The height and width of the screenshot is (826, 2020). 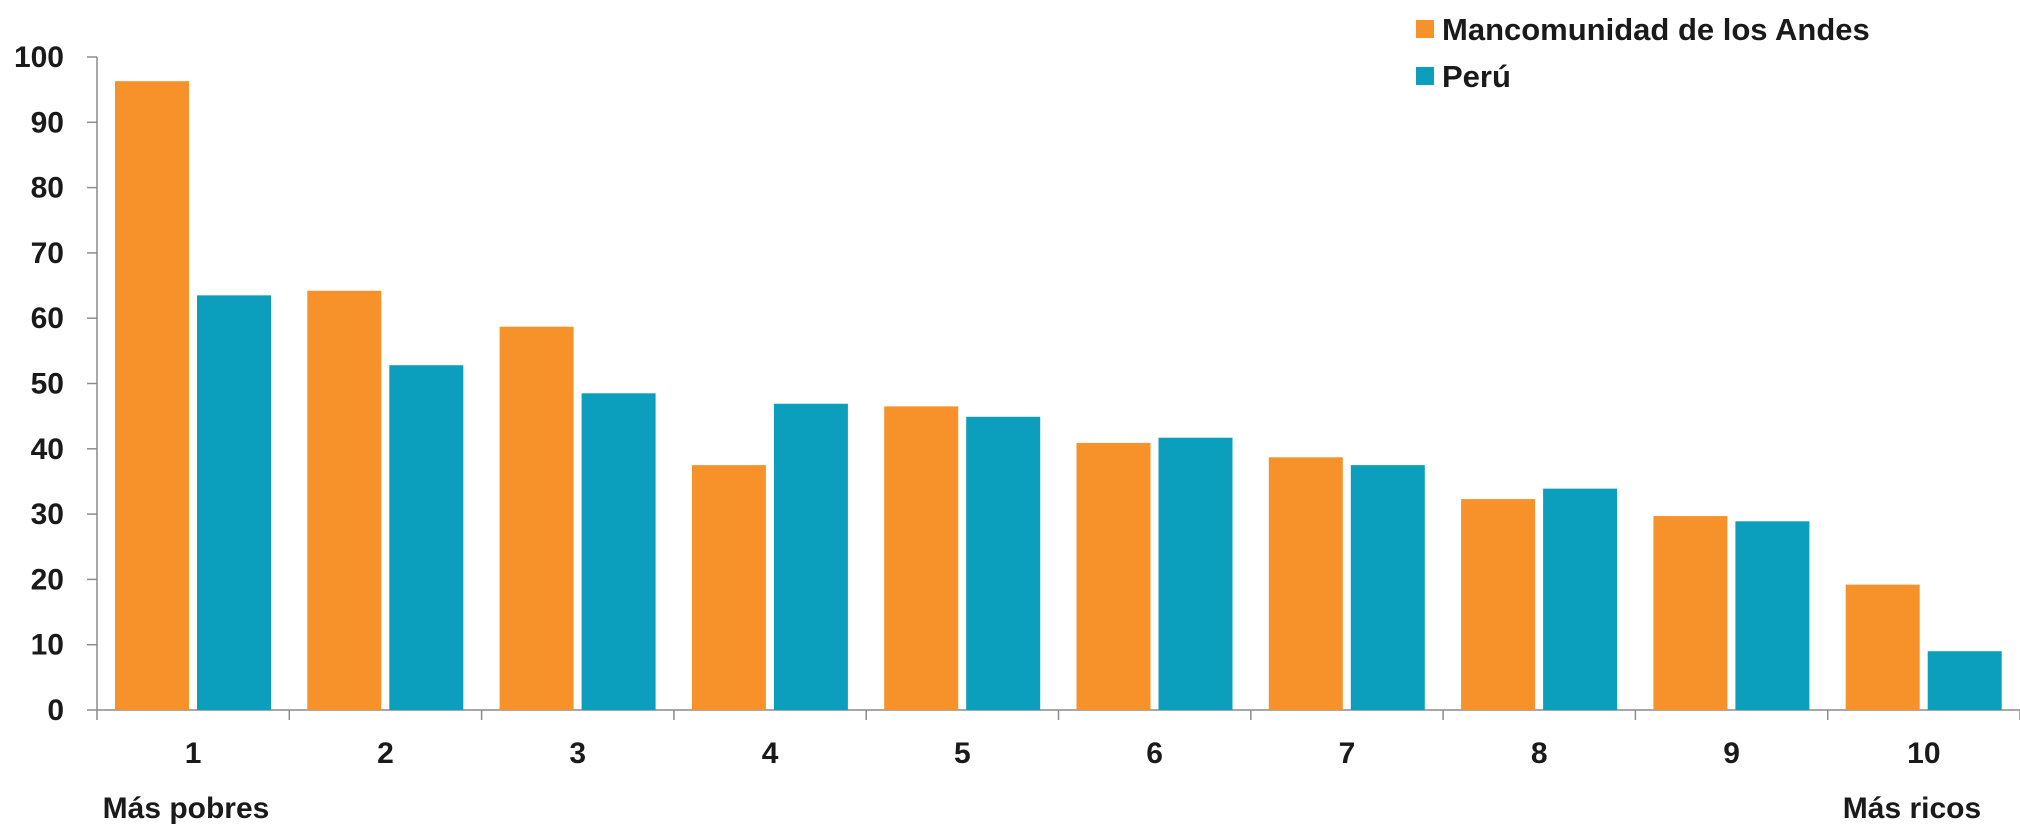 What do you see at coordinates (1539, 753) in the screenshot?
I see `x-tick-label: 8` at bounding box center [1539, 753].